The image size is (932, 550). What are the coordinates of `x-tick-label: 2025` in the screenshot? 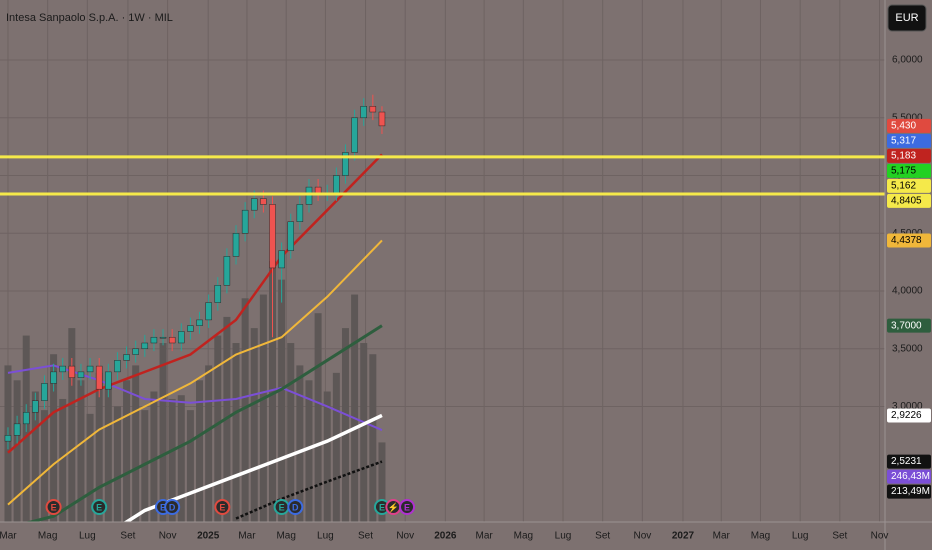 It's located at (208, 536).